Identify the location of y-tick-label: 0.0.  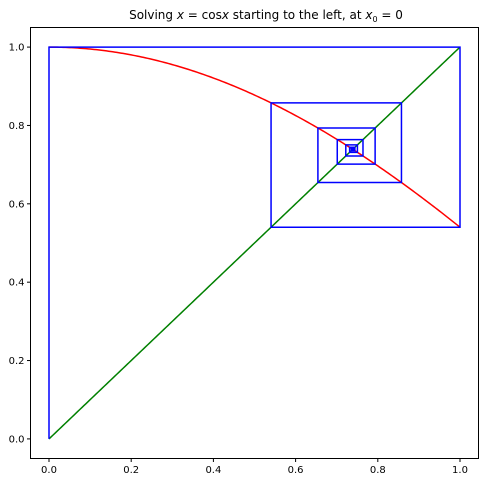
(17, 439).